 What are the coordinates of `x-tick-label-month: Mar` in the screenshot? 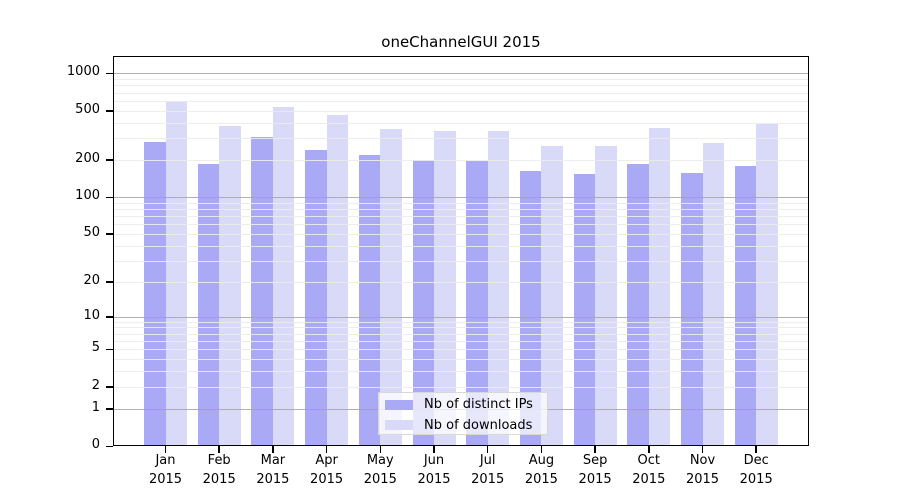 It's located at (273, 460).